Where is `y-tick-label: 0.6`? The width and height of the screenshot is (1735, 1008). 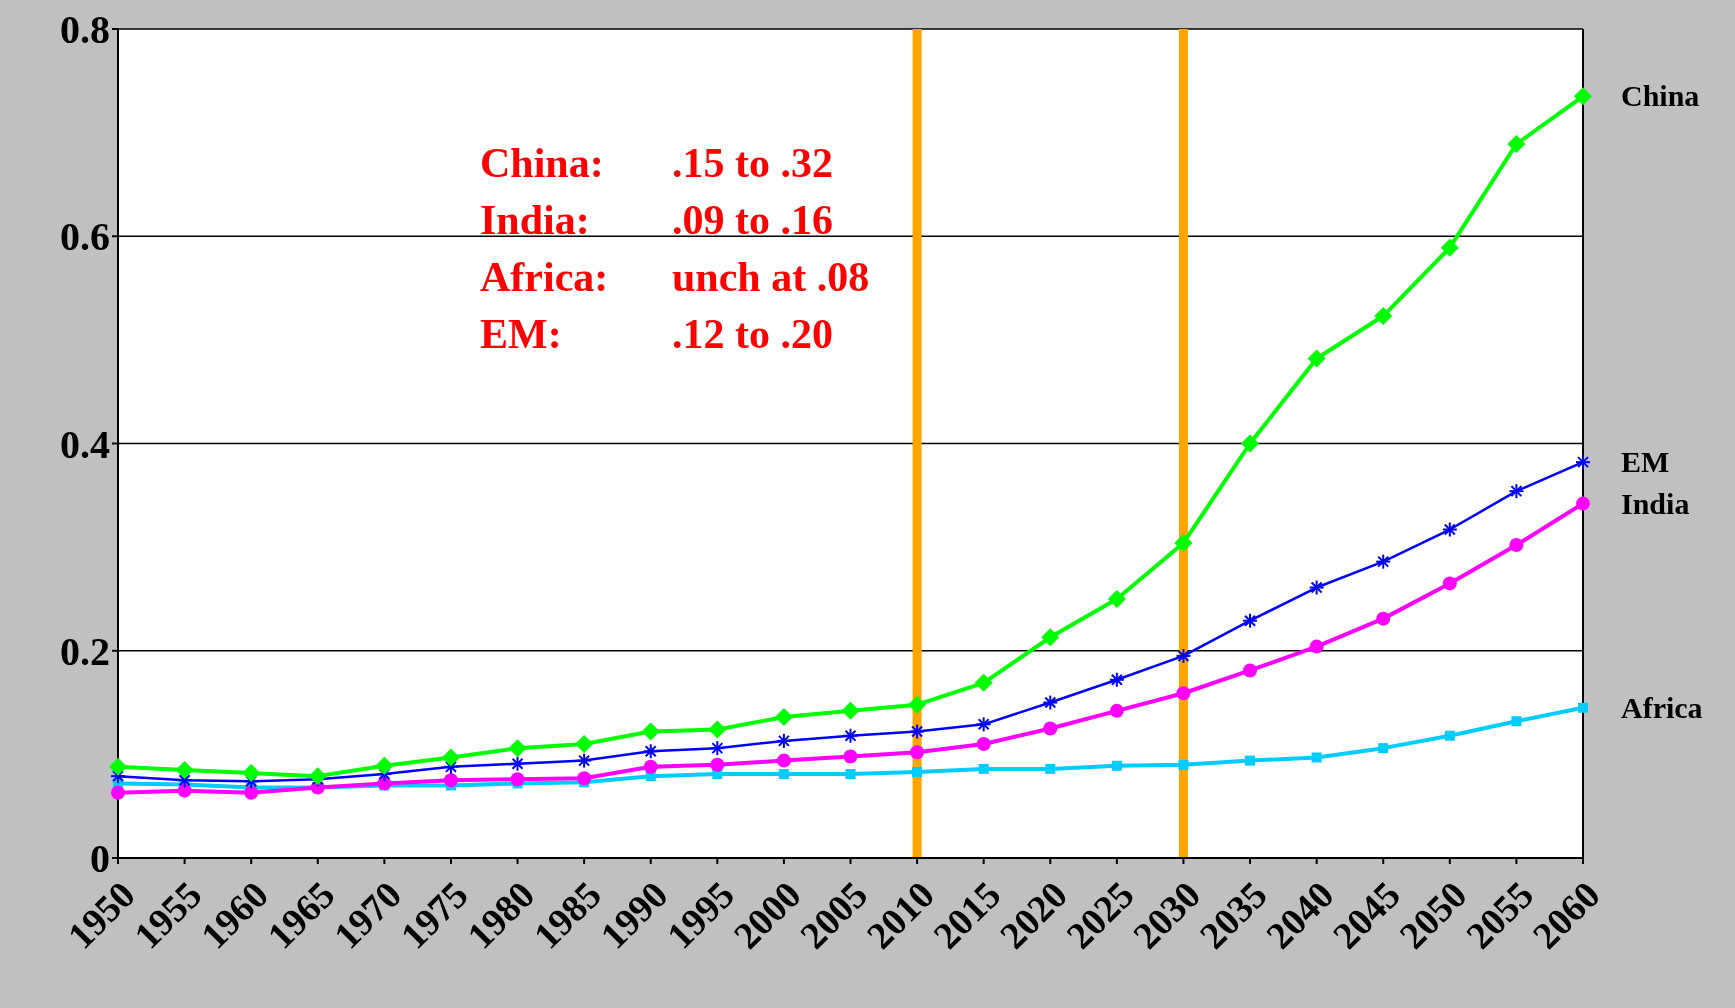
y-tick-label: 0.6 is located at coordinates (85, 237).